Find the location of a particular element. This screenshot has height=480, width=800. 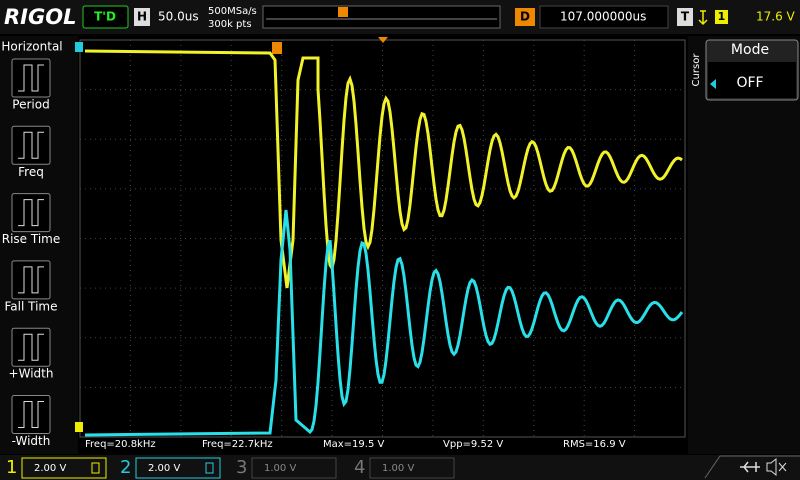

softkey-value-box is located at coordinates (752, 80).